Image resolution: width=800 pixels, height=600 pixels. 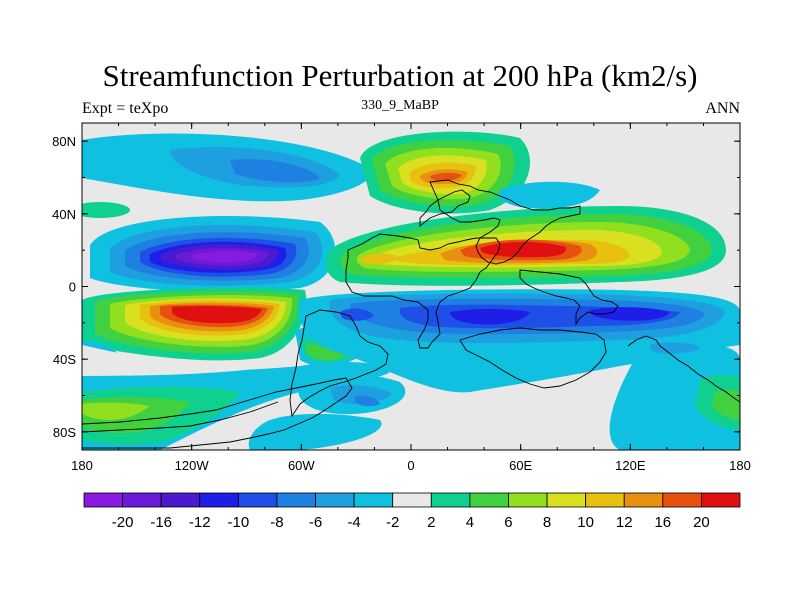 What do you see at coordinates (445, 208) in the screenshot?
I see `coastline-europe` at bounding box center [445, 208].